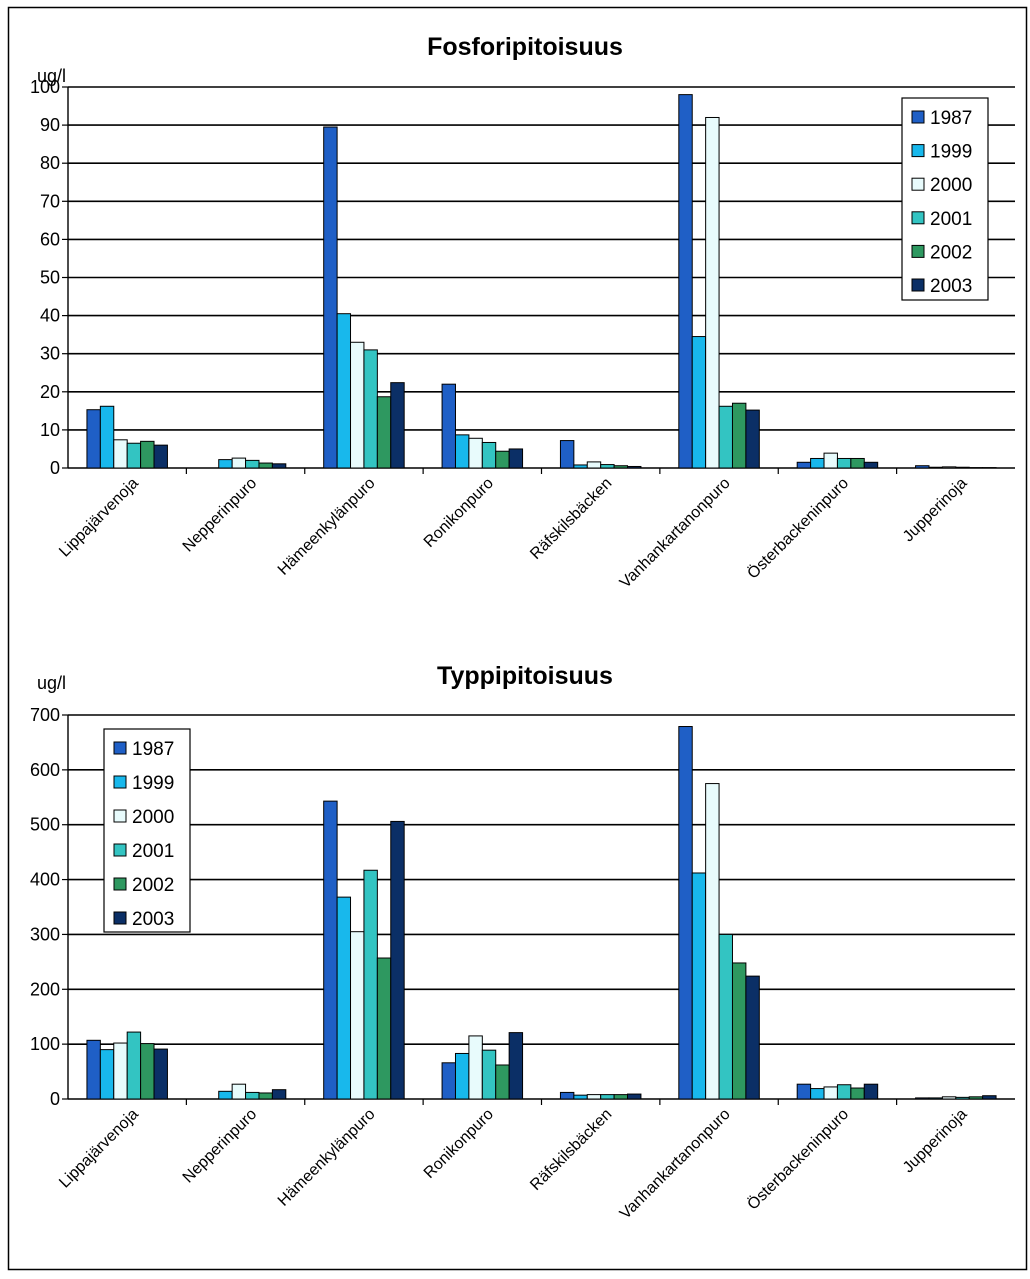 The image size is (1030, 1279). I want to click on y-tick-label: 100, so click(45, 1044).